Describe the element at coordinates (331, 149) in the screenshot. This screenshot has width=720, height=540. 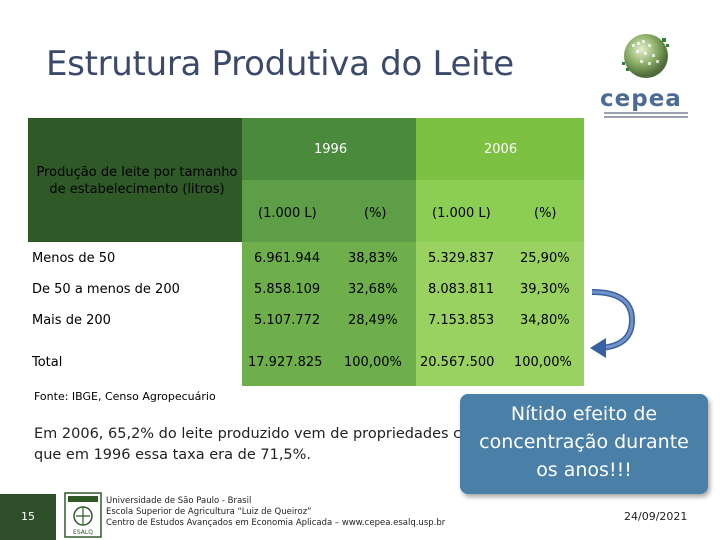
I see `year-1996: 1996` at that location.